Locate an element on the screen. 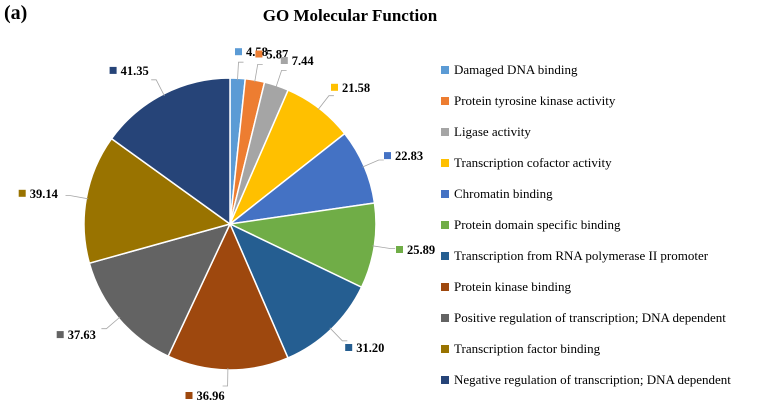 Image resolution: width=771 pixels, height=403 pixels. leader-line-transcription-cofactor-activity is located at coordinates (325, 103).